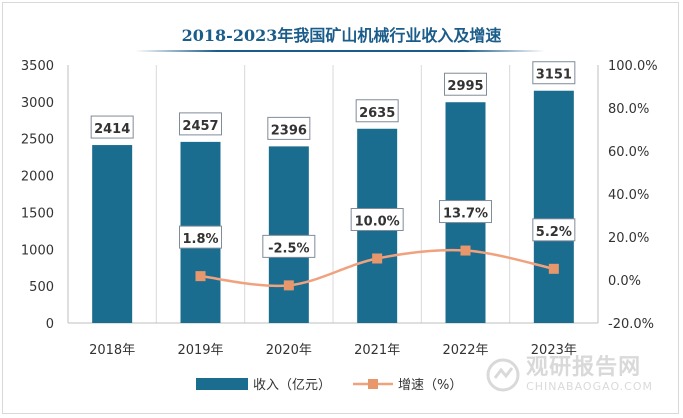 The height and width of the screenshot is (418, 683). What do you see at coordinates (340, 51) in the screenshot?
I see `title-underline` at bounding box center [340, 51].